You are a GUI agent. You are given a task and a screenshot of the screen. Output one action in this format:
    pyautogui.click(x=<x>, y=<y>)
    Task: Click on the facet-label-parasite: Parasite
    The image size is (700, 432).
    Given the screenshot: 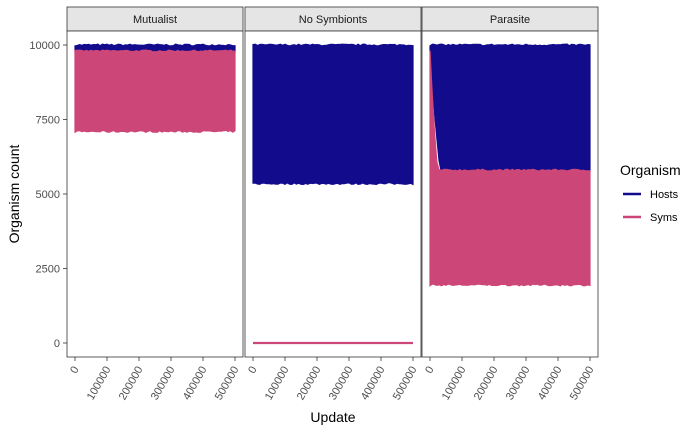 What is the action you would take?
    pyautogui.click(x=510, y=20)
    